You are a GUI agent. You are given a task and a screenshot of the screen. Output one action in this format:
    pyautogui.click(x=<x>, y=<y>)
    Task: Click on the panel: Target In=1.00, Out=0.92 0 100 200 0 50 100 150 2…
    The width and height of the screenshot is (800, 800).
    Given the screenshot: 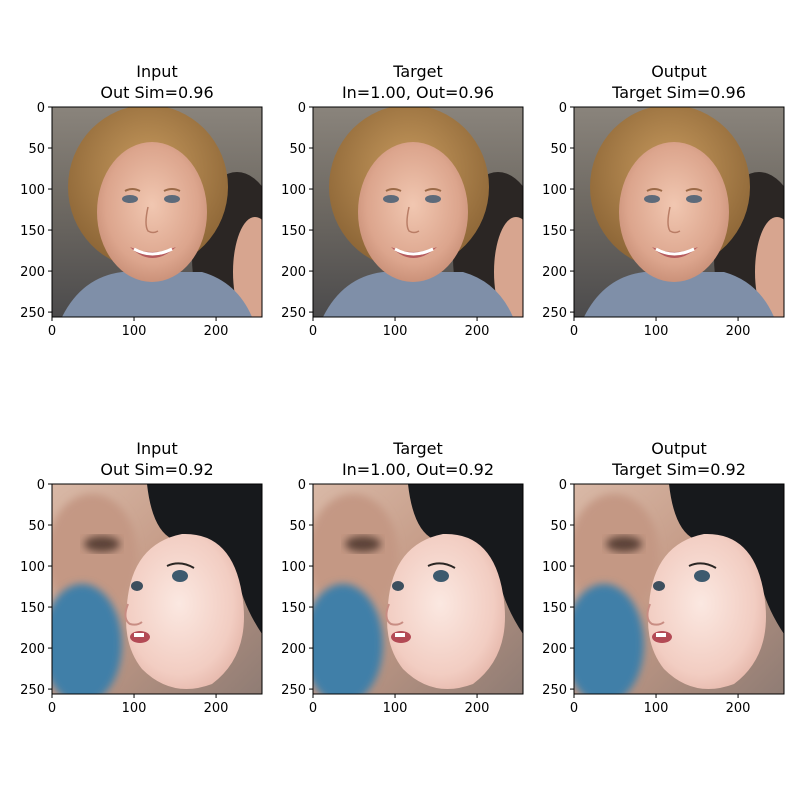 What is the action you would take?
    pyautogui.click(x=402, y=577)
    